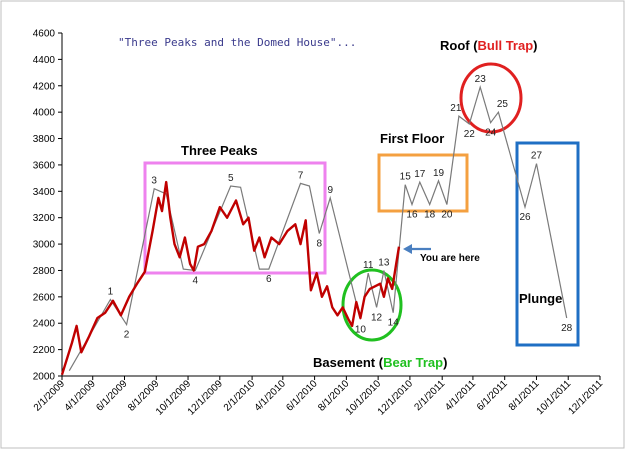 This screenshot has width=625, height=449. Describe the element at coordinates (361, 329) in the screenshot. I see `pattern-point-label: 10` at that location.